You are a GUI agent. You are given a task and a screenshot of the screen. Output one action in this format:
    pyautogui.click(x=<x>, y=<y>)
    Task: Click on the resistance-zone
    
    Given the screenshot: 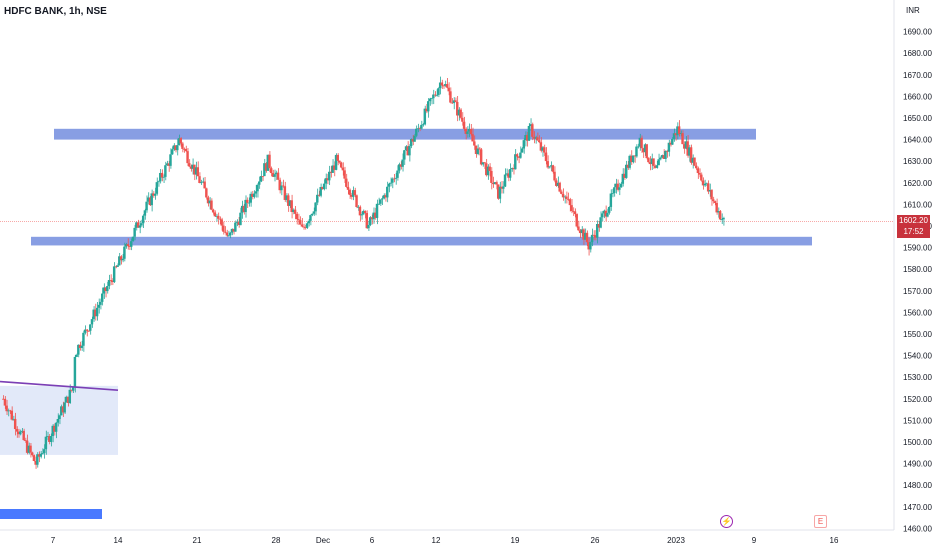 What is the action you would take?
    pyautogui.click(x=405, y=134)
    